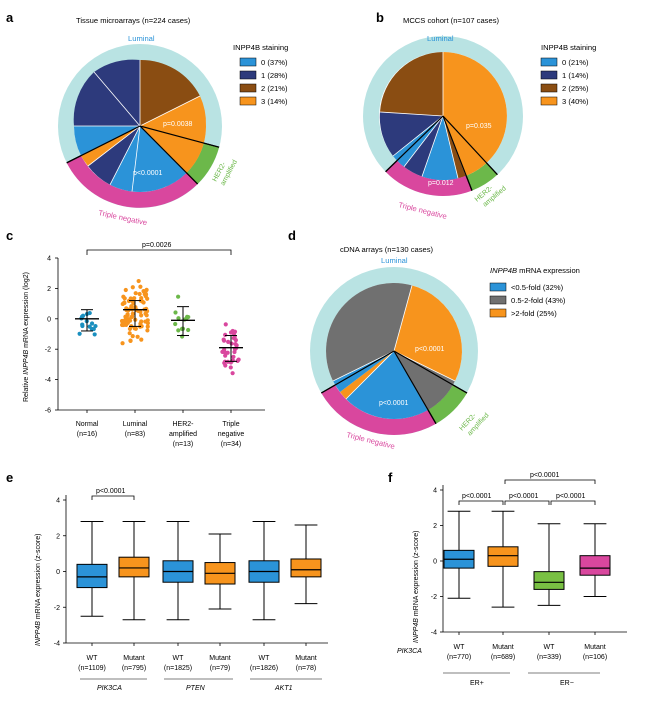 The height and width of the screenshot is (702, 665). What do you see at coordinates (231, 434) in the screenshot?
I see `xtick-label-2: negative` at bounding box center [231, 434].